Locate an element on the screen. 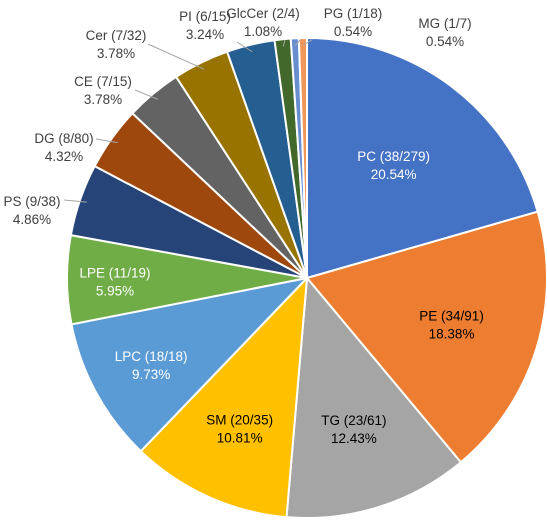 The width and height of the screenshot is (547, 520). slice-name-label-4: LPC (18/18) is located at coordinates (151, 356).